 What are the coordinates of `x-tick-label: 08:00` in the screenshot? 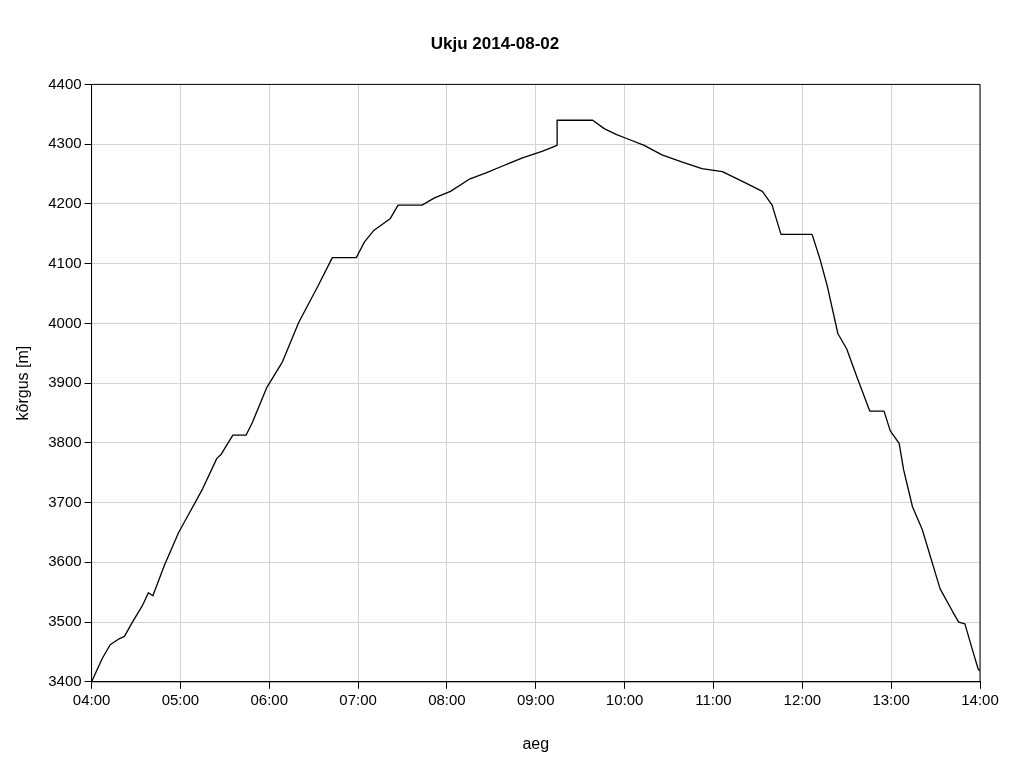 It's located at (447, 699).